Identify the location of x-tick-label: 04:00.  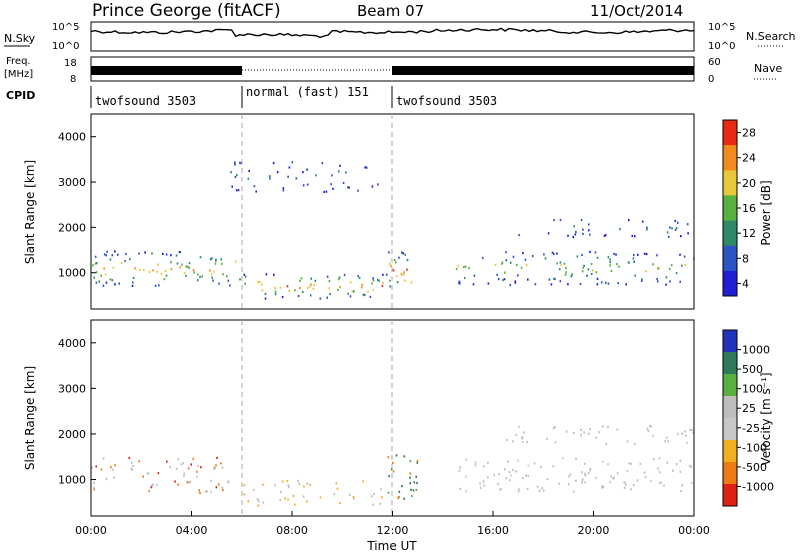
(192, 530).